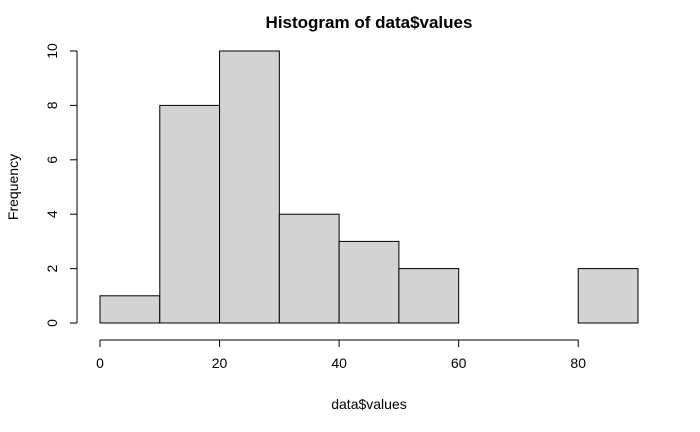 Image resolution: width=700 pixels, height=432 pixels. I want to click on x-axis: 0 20 40 60 80, so click(341, 355).